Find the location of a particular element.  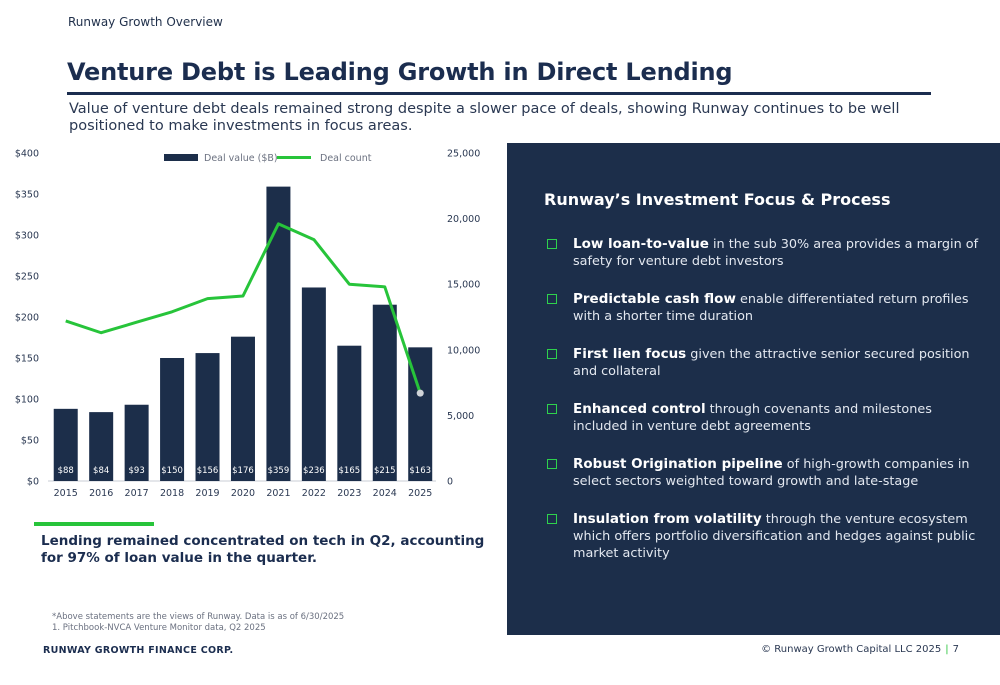

y-right-tick-label: 10,000 is located at coordinates (463, 350).